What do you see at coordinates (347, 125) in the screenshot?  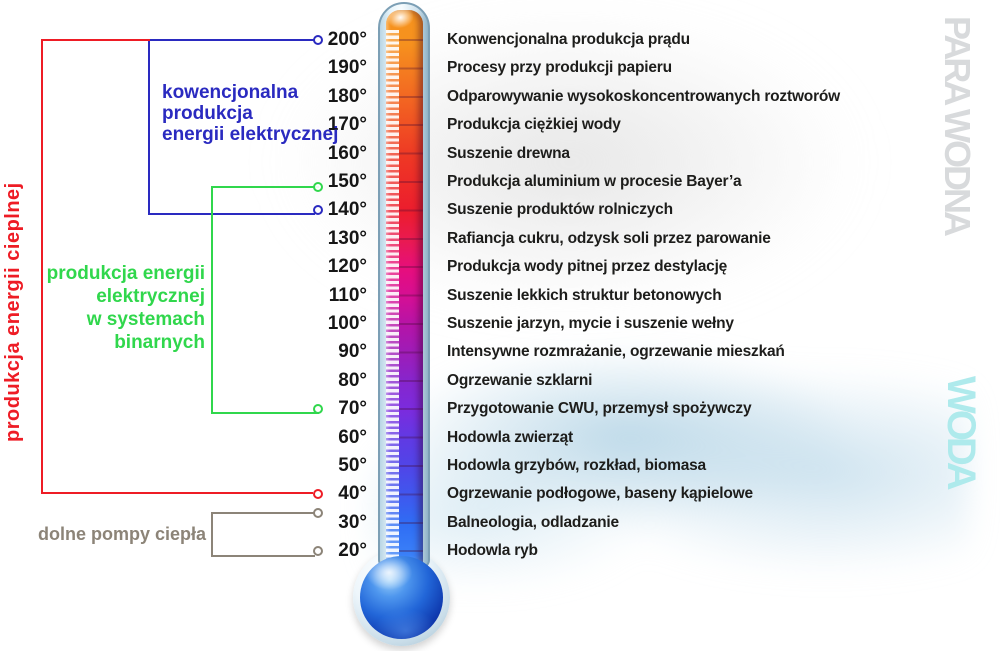 I see `temperature-label: 170°` at bounding box center [347, 125].